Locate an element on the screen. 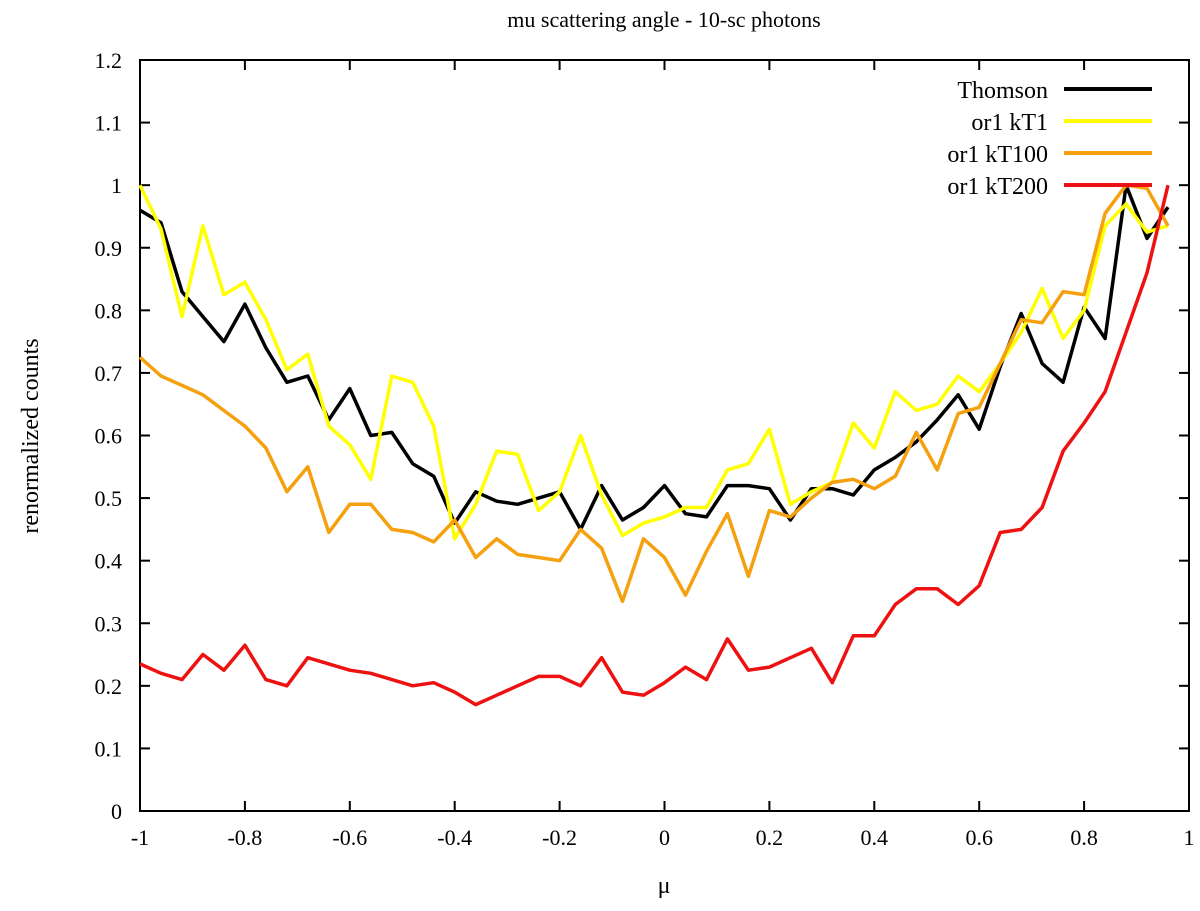  y-tick-label: 1.1 is located at coordinates (109, 123).